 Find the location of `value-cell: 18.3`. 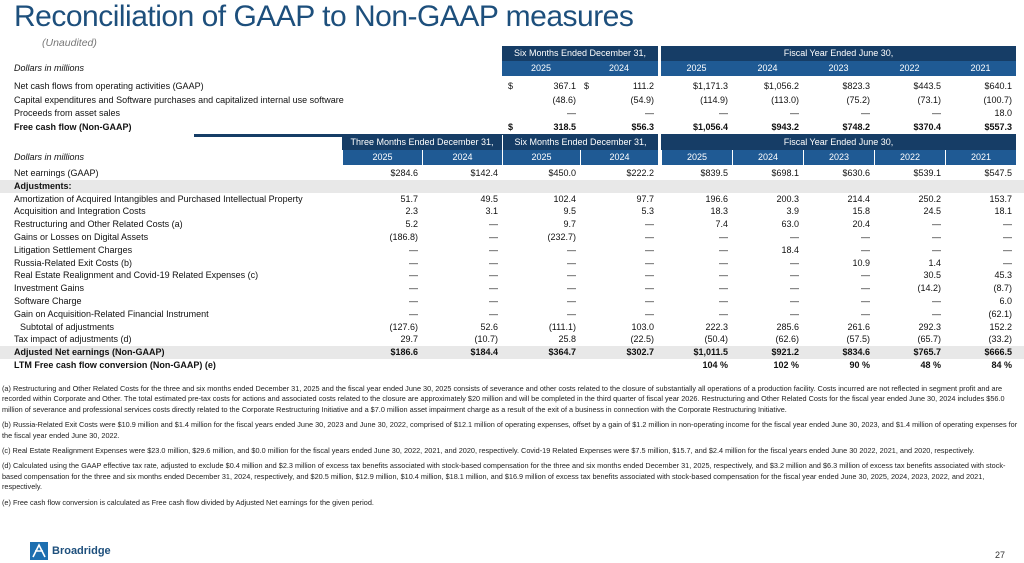

value-cell: 18.3 is located at coordinates (719, 211).